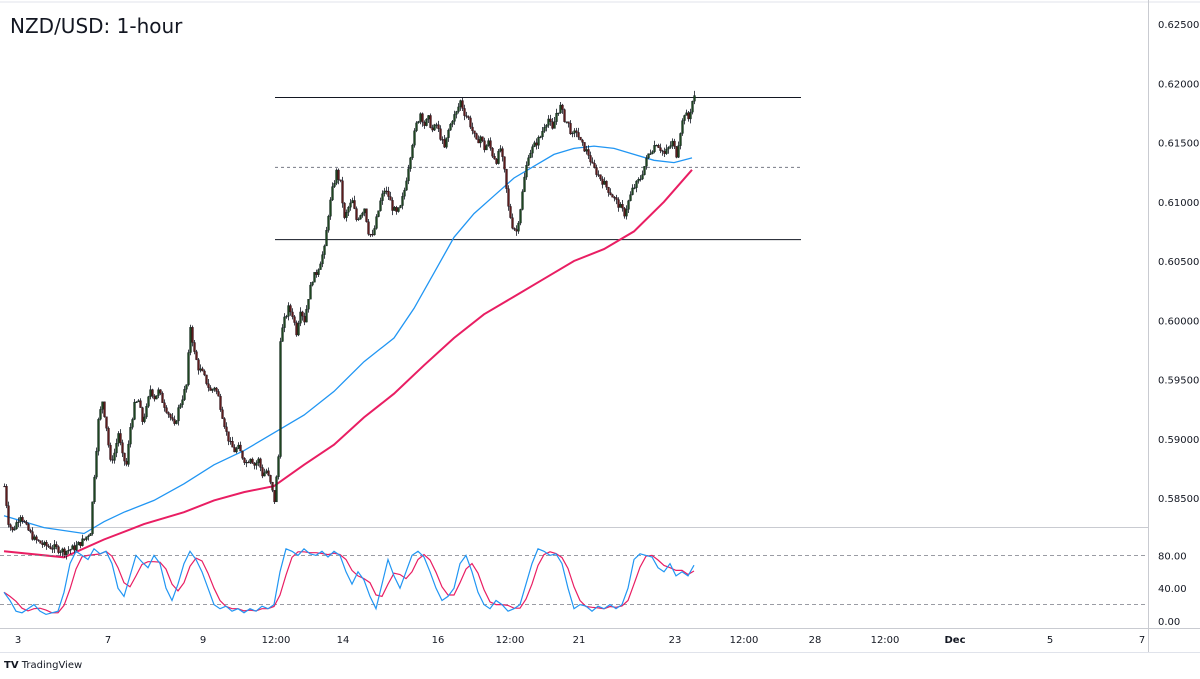 The width and height of the screenshot is (1200, 679). I want to click on time-tick-label: 5, so click(1050, 640).